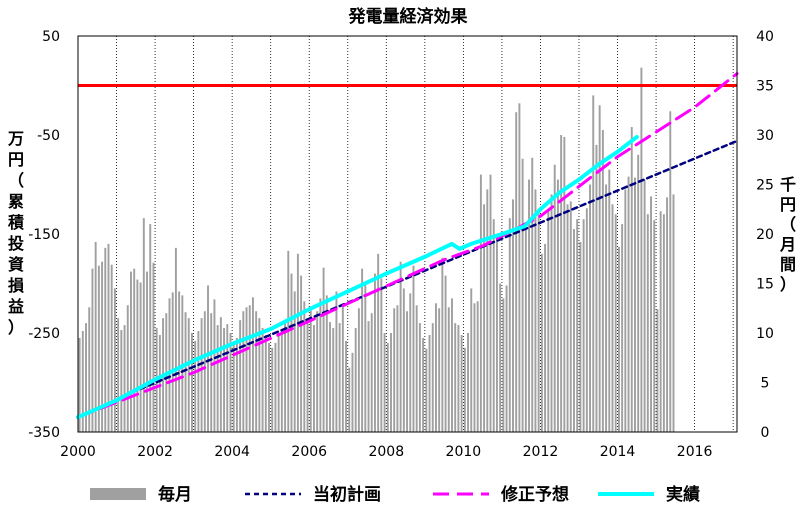  I want to click on axis-label-char: （, so click(16, 180).